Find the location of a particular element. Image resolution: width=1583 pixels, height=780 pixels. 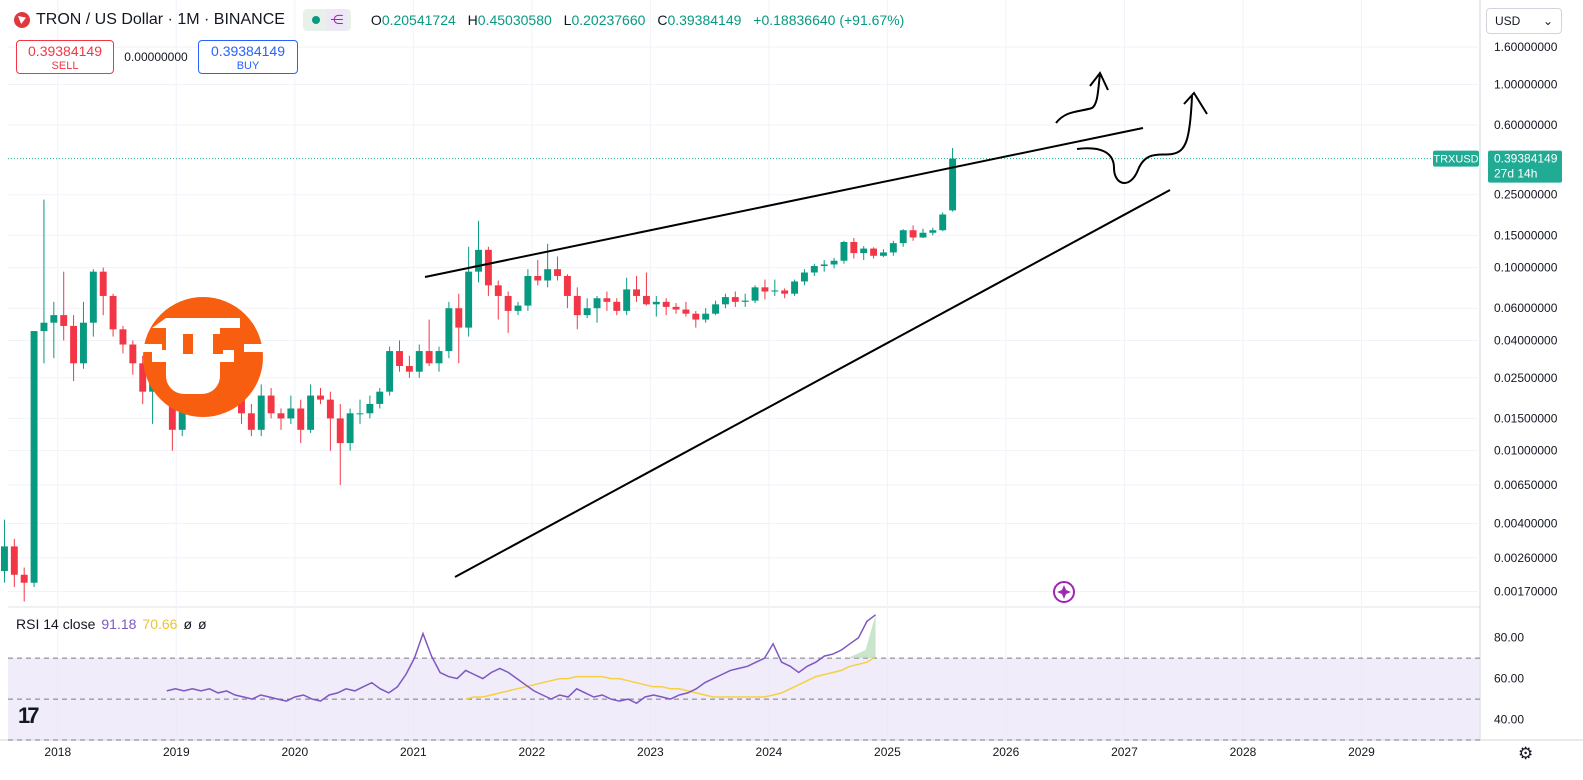

buy-price: 0.39384149 is located at coordinates (248, 50).